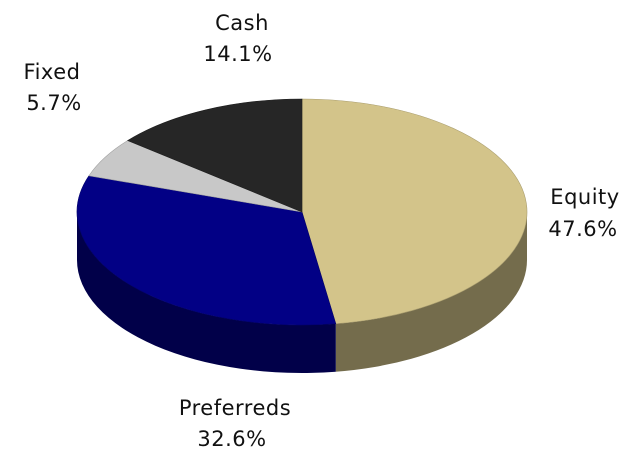 The height and width of the screenshot is (451, 643). Describe the element at coordinates (235, 408) in the screenshot. I see `slice-label-preferreds: Preferreds` at that location.